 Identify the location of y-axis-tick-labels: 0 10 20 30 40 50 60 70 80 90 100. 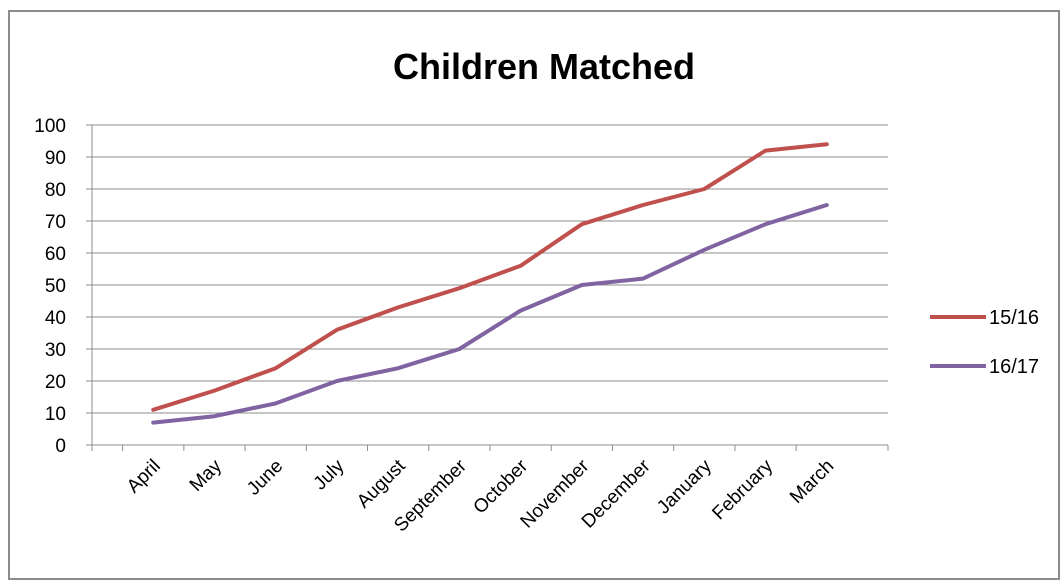
(50, 286).